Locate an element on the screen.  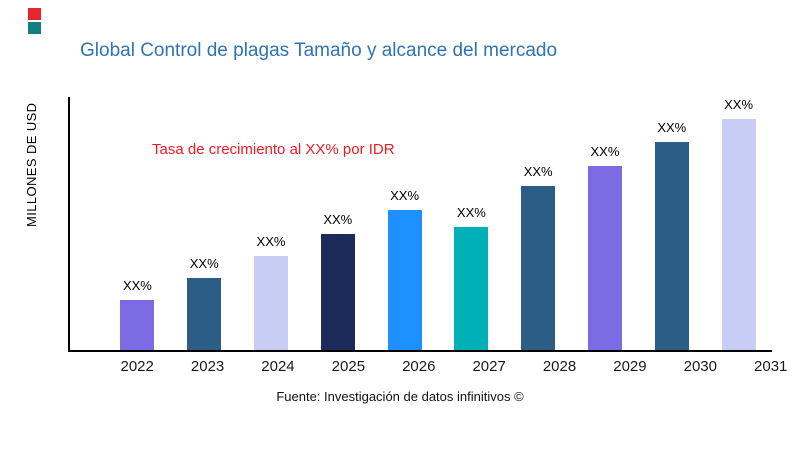
bar-cell-2024: XX% is located at coordinates (271, 292).